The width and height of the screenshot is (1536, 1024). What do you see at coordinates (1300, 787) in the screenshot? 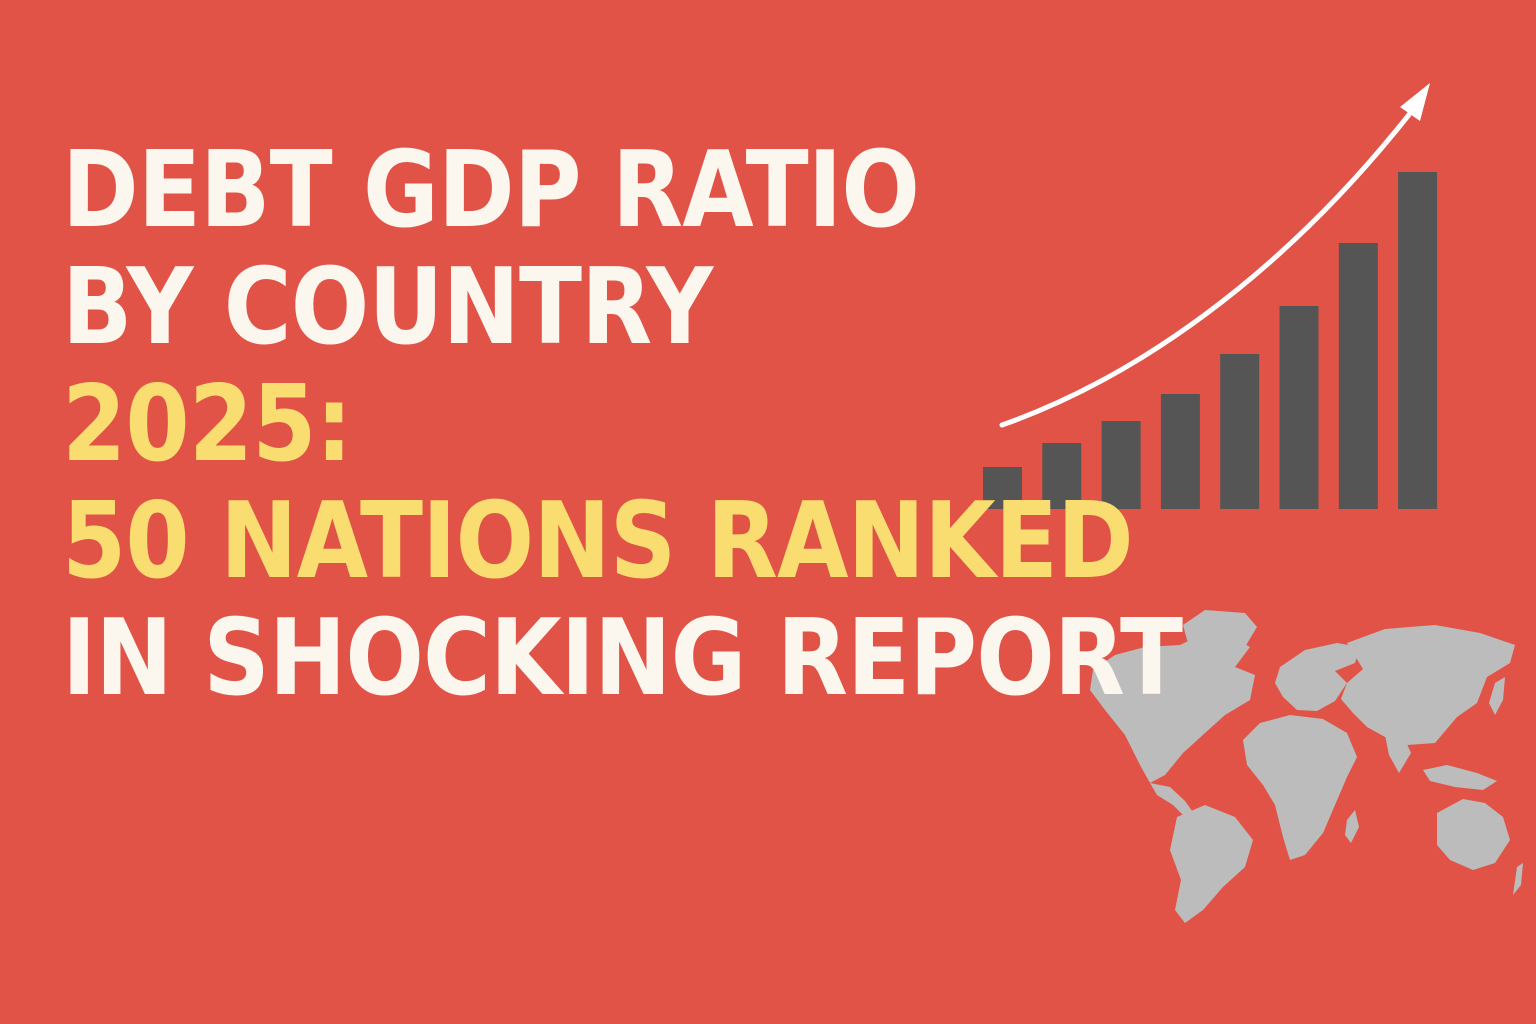
I see `map-africa` at bounding box center [1300, 787].